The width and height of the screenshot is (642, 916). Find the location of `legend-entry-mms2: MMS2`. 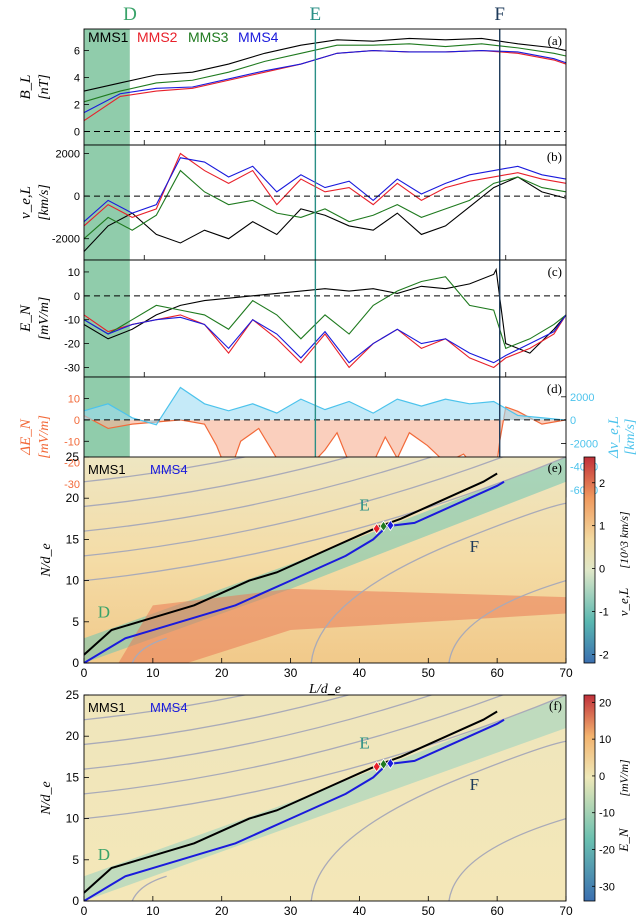

legend-entry-mms2: MMS2 is located at coordinates (157, 37).